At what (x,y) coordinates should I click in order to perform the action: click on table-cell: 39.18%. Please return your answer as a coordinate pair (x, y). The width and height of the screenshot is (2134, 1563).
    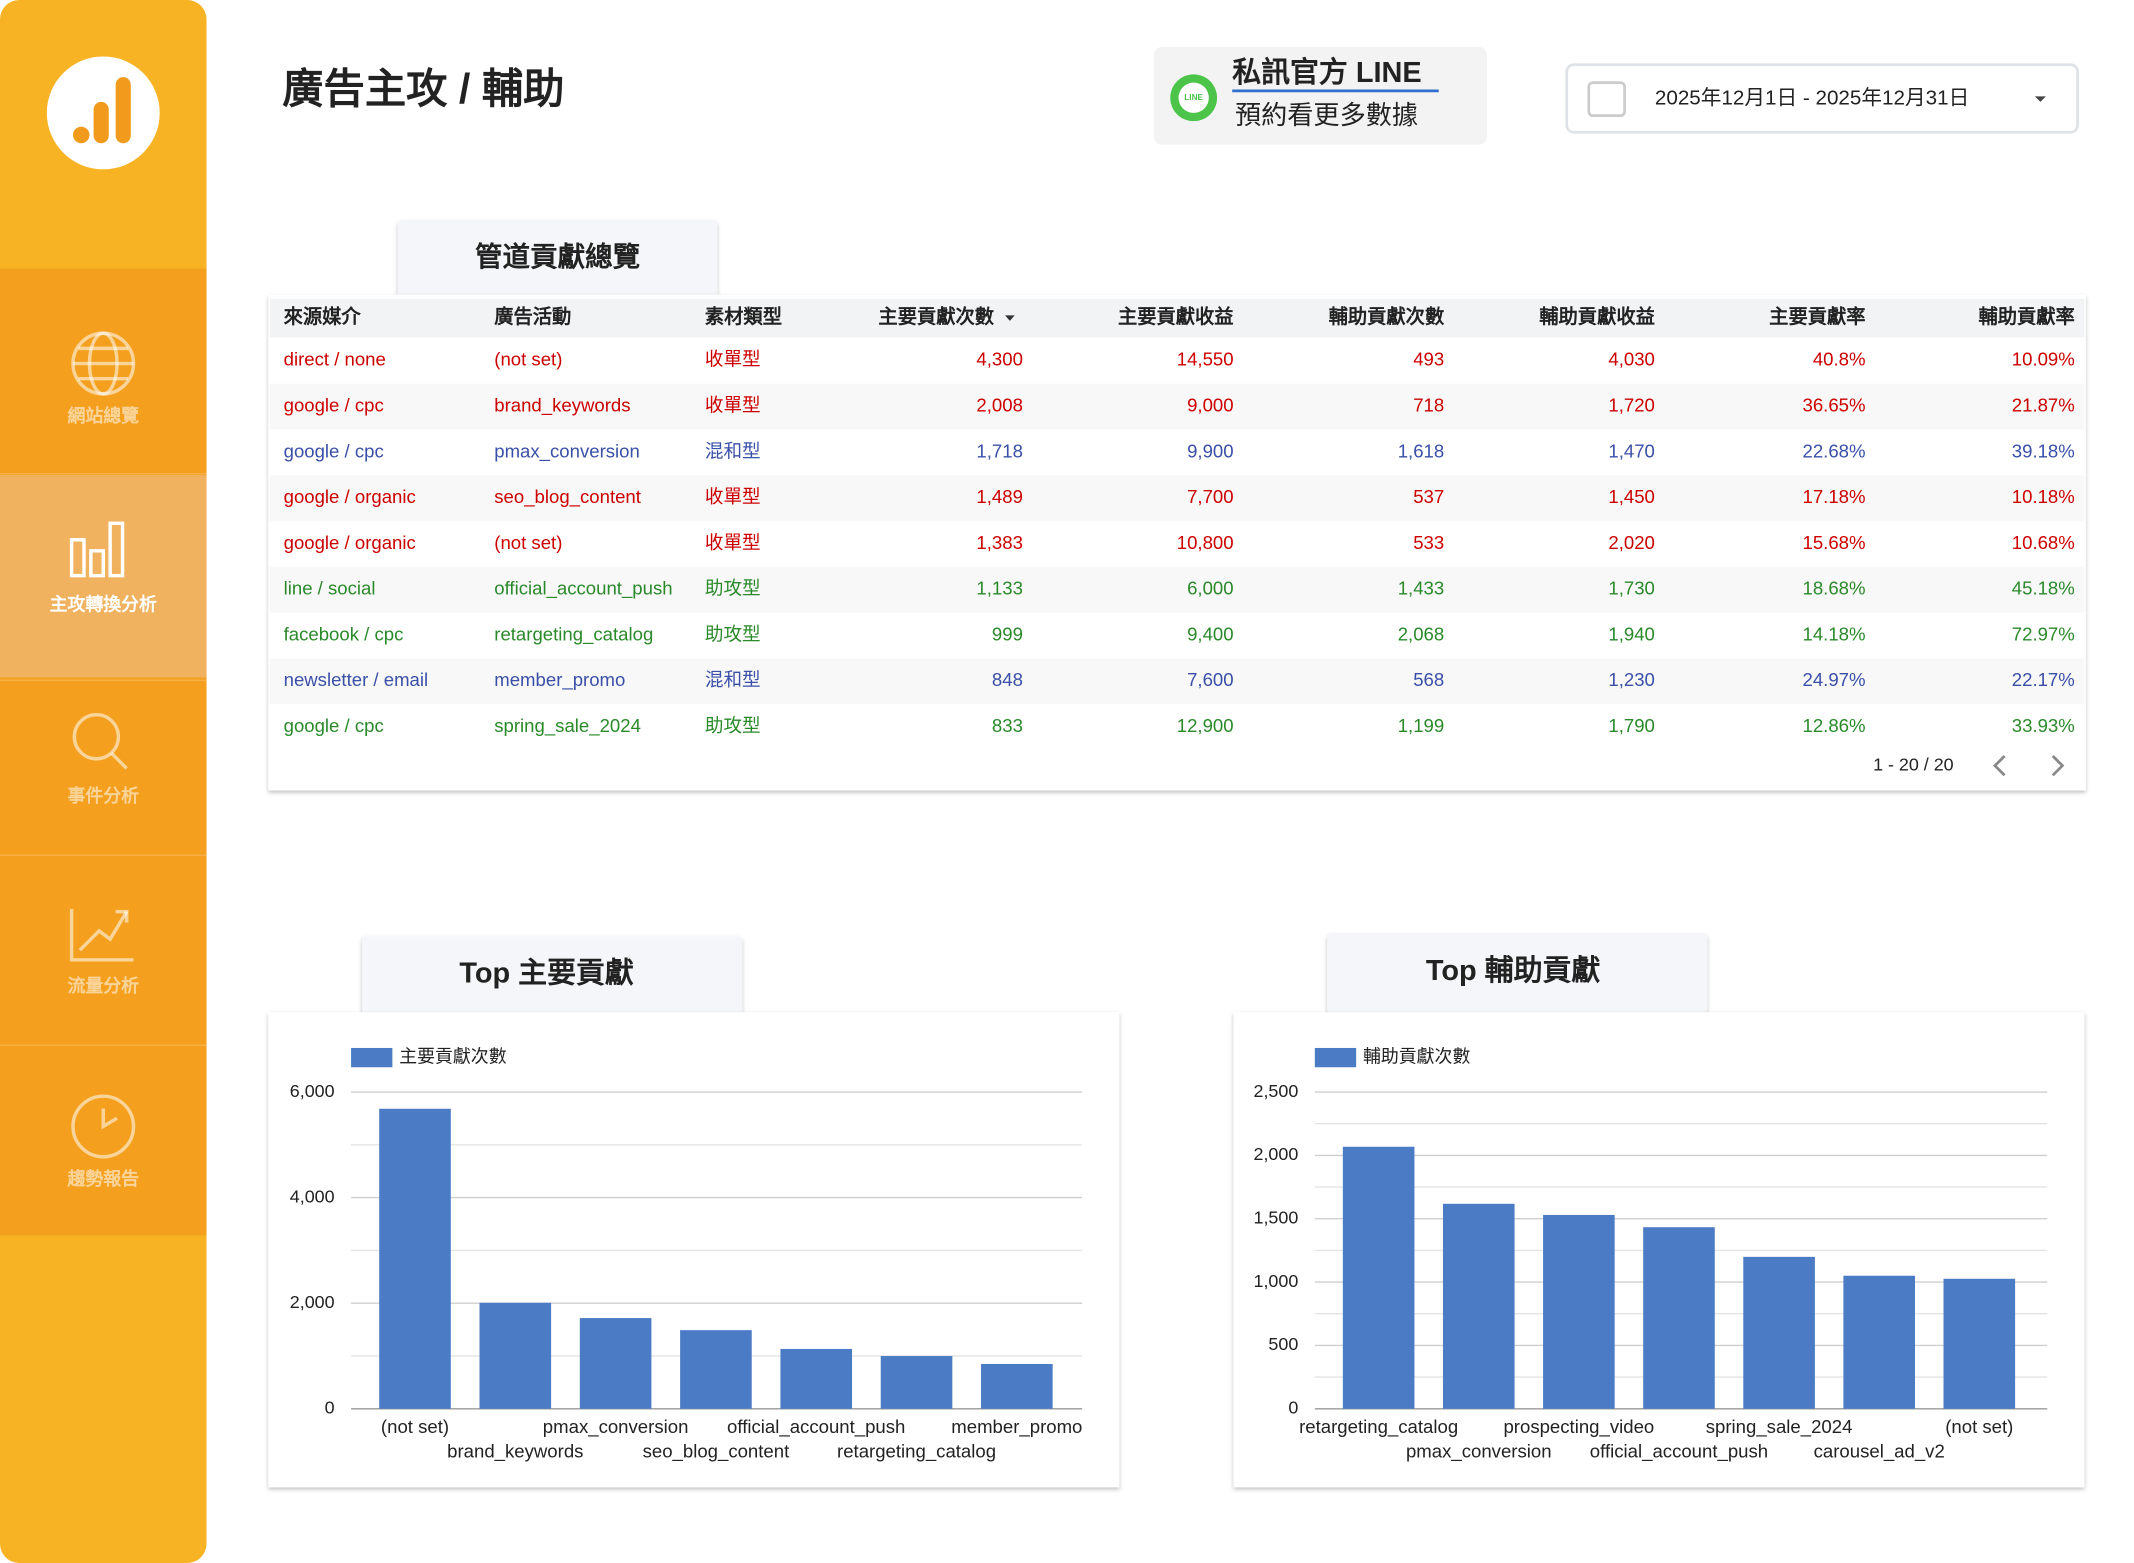
    Looking at the image, I should click on (2043, 450).